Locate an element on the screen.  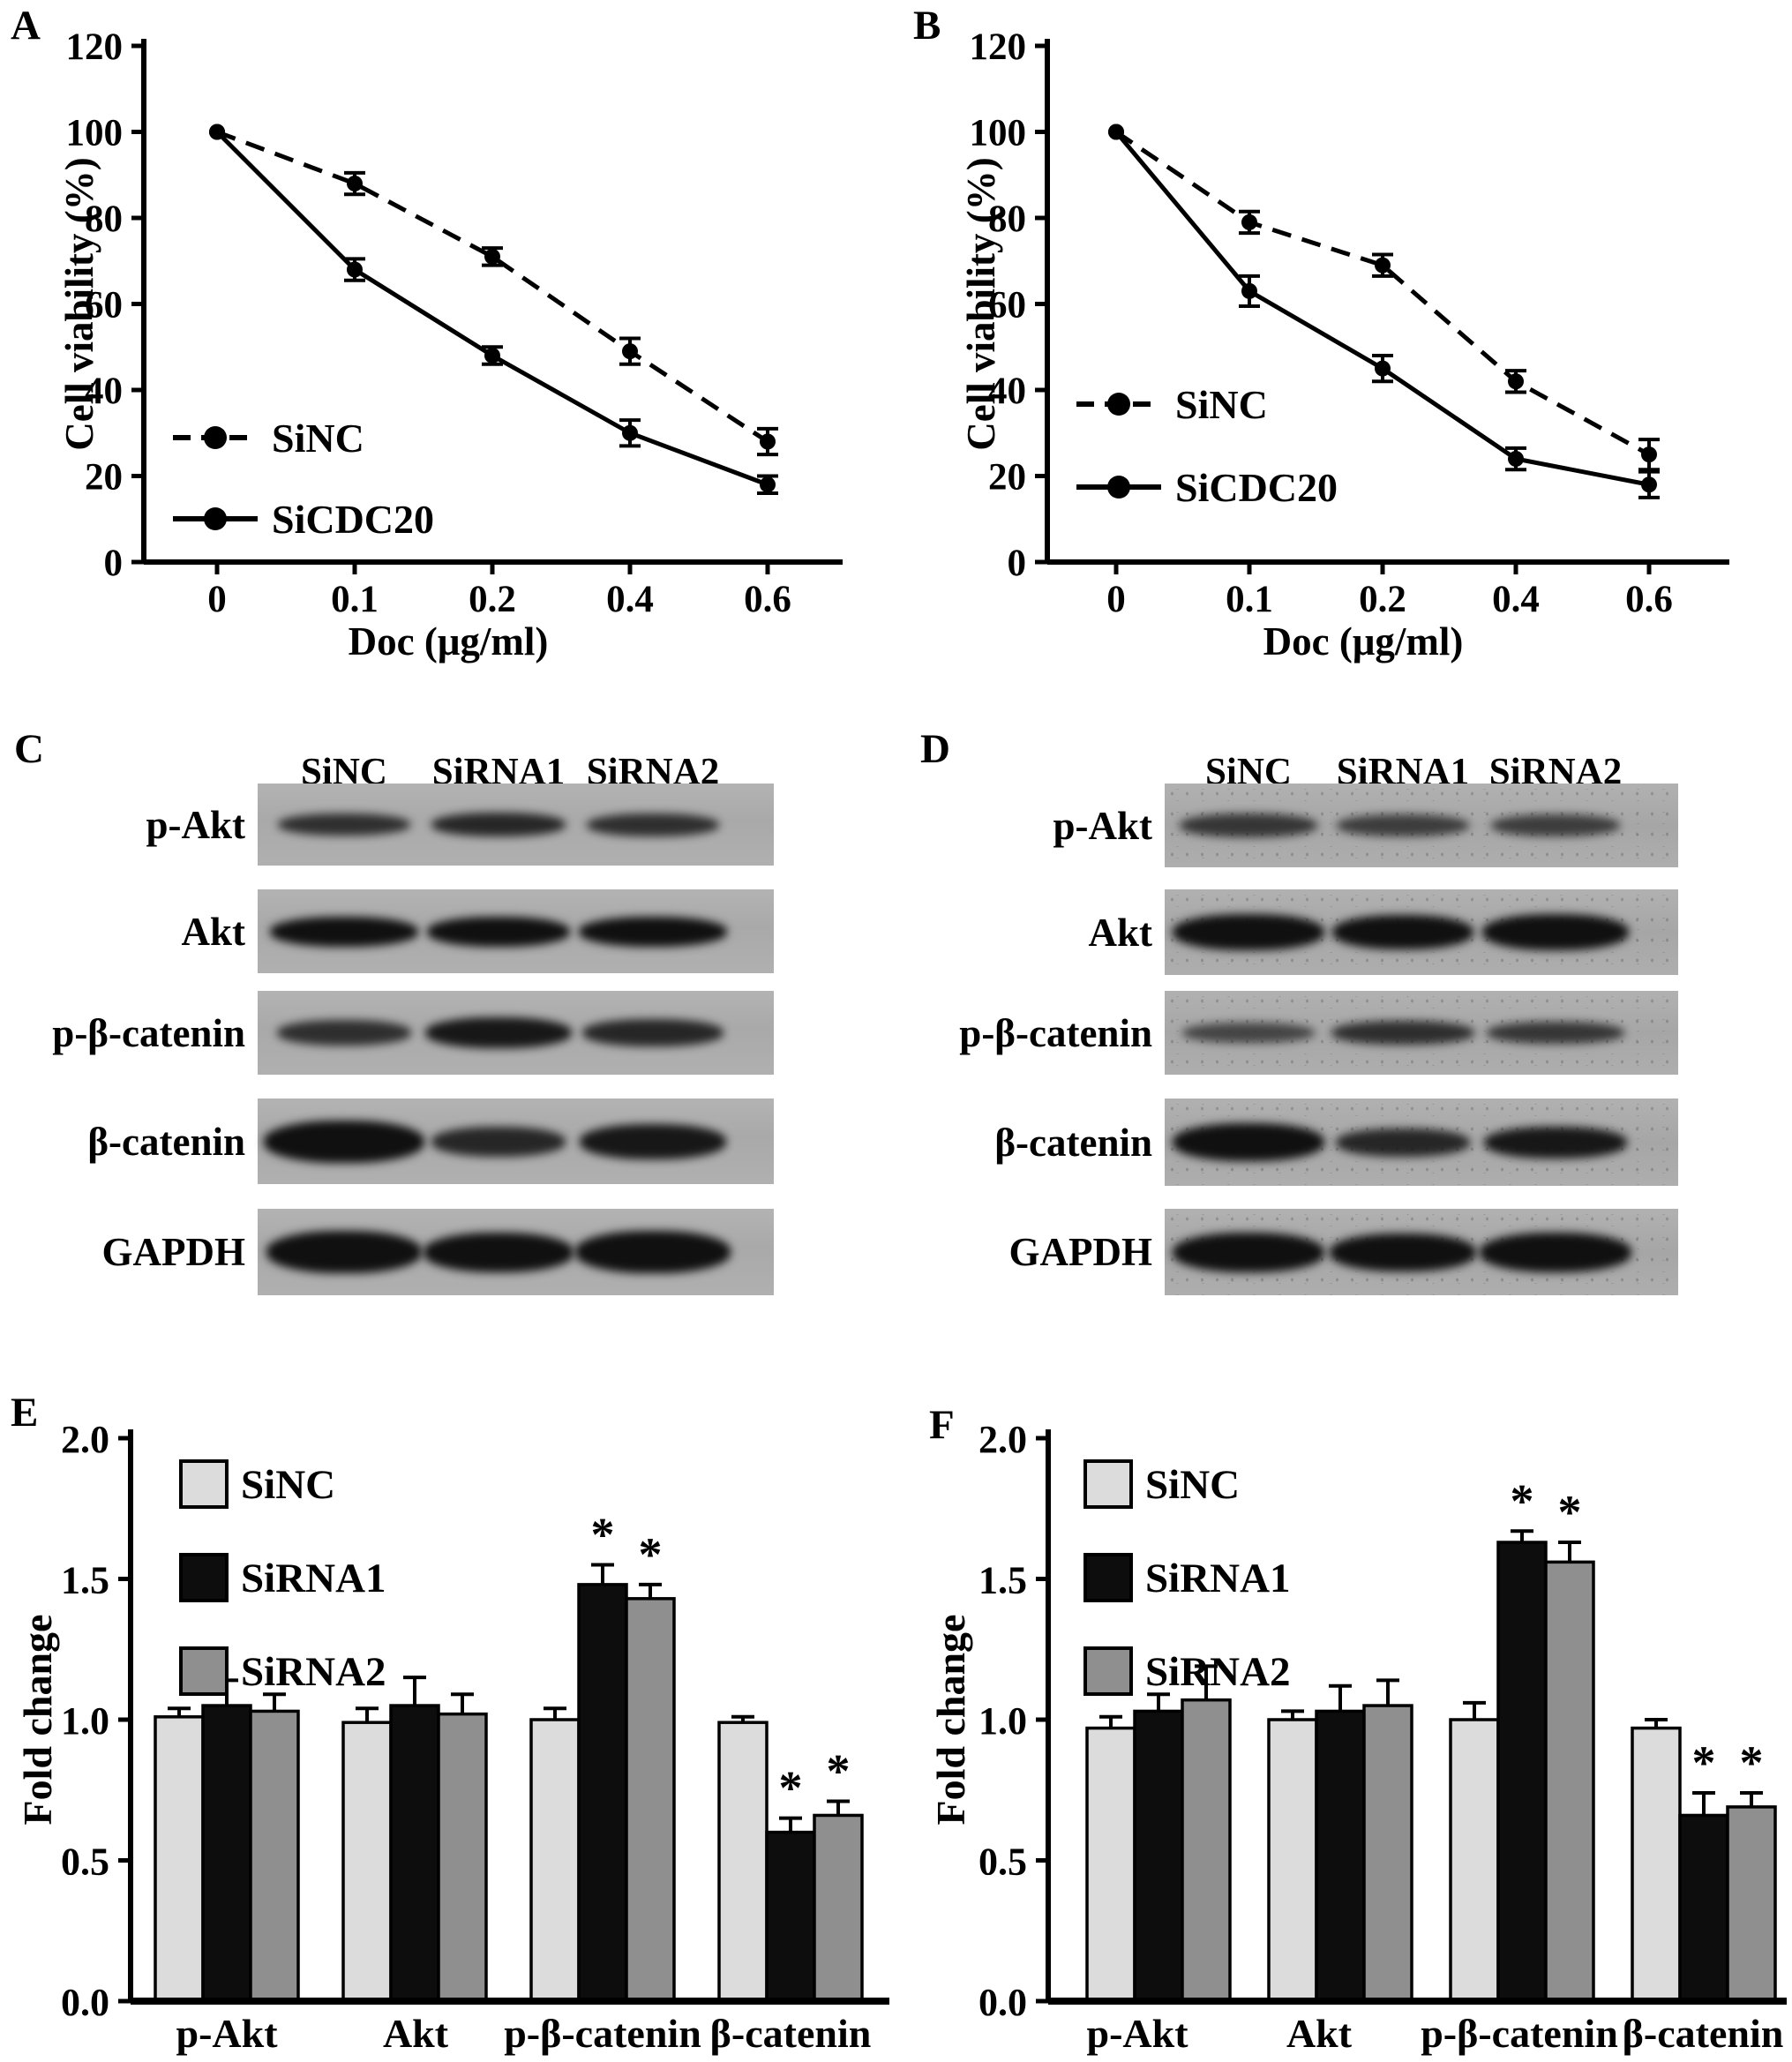
x-axis-category-label: Akt is located at coordinates (416, 2033).